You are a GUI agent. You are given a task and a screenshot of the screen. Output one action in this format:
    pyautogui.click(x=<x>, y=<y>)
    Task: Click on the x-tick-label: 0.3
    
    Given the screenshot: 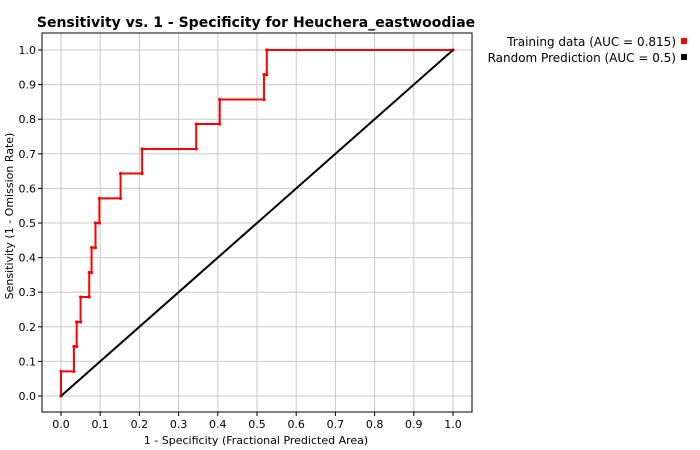 What is the action you would take?
    pyautogui.click(x=179, y=424)
    